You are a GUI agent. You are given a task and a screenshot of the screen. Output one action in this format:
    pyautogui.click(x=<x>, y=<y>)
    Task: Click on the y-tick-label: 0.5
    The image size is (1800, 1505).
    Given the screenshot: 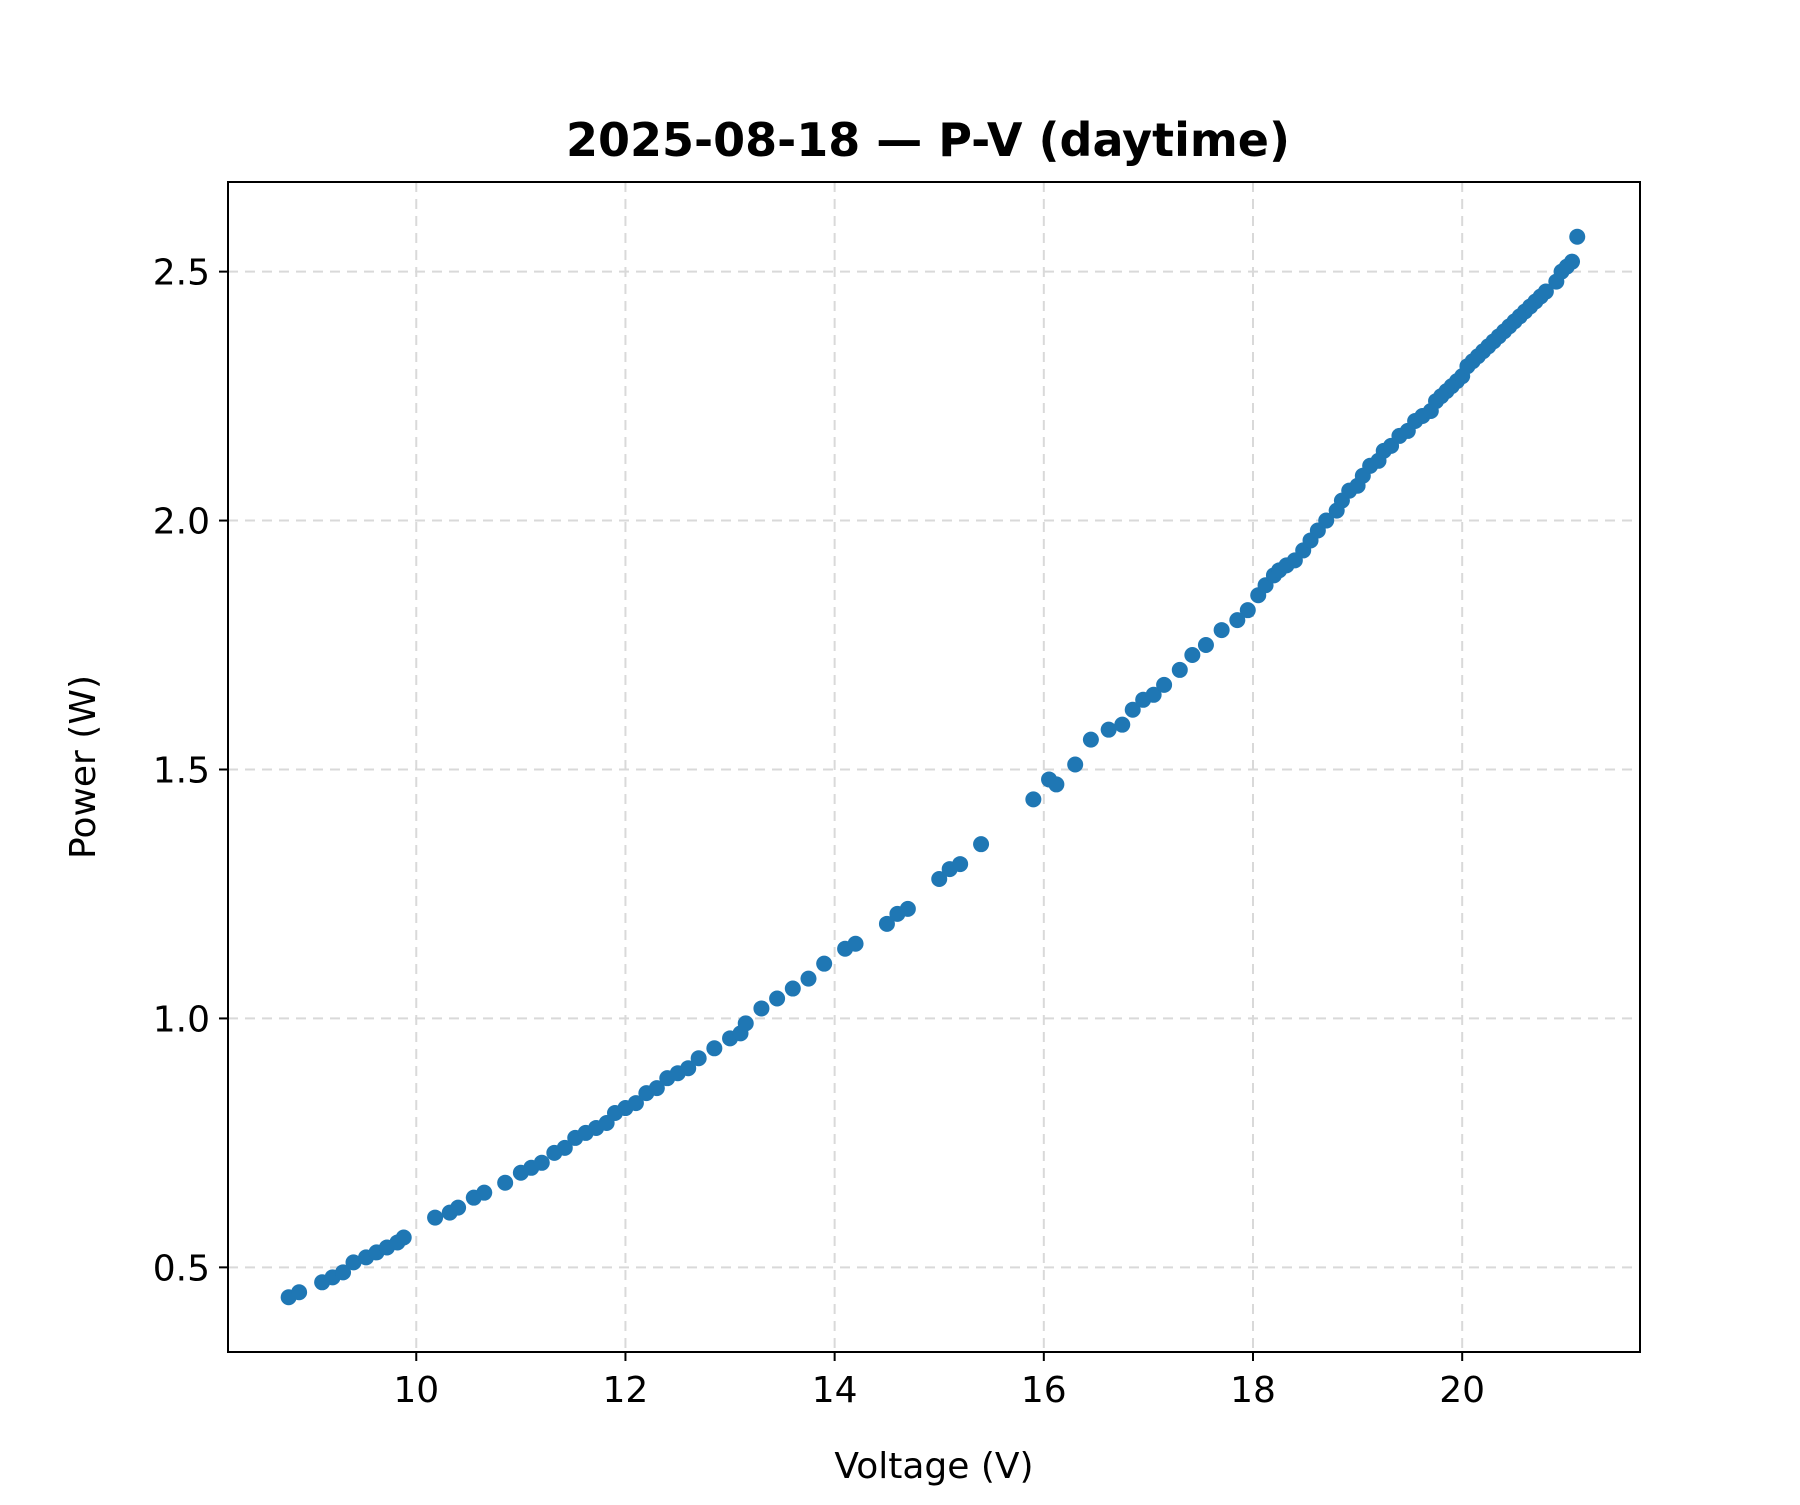 What is the action you would take?
    pyautogui.click(x=181, y=1268)
    